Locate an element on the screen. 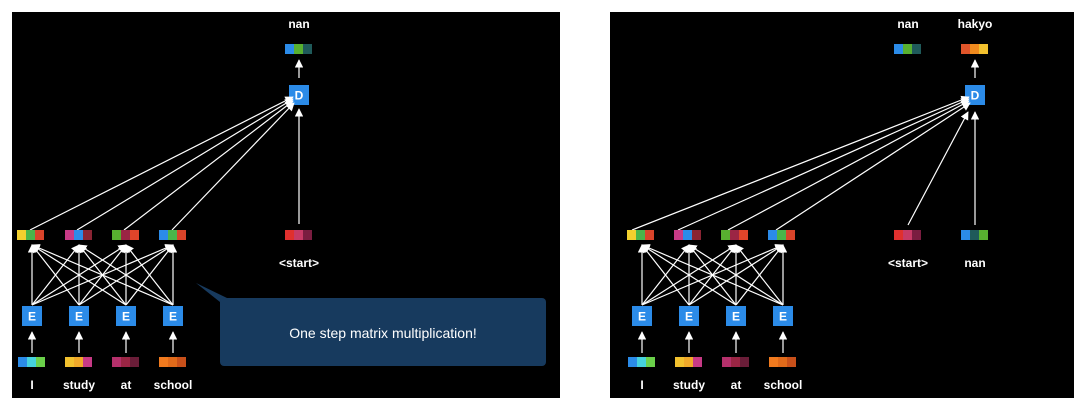  encoder-box-2: E is located at coordinates (79, 316).